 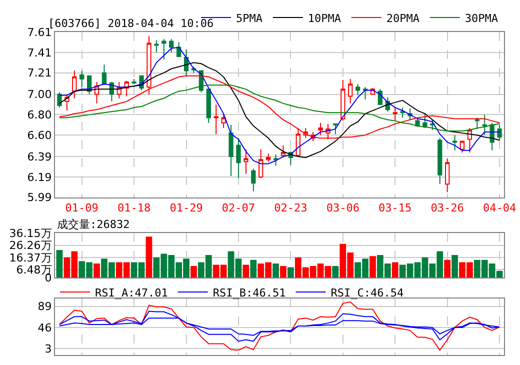 I want to click on x-tick-label: 02-07, so click(x=239, y=208).